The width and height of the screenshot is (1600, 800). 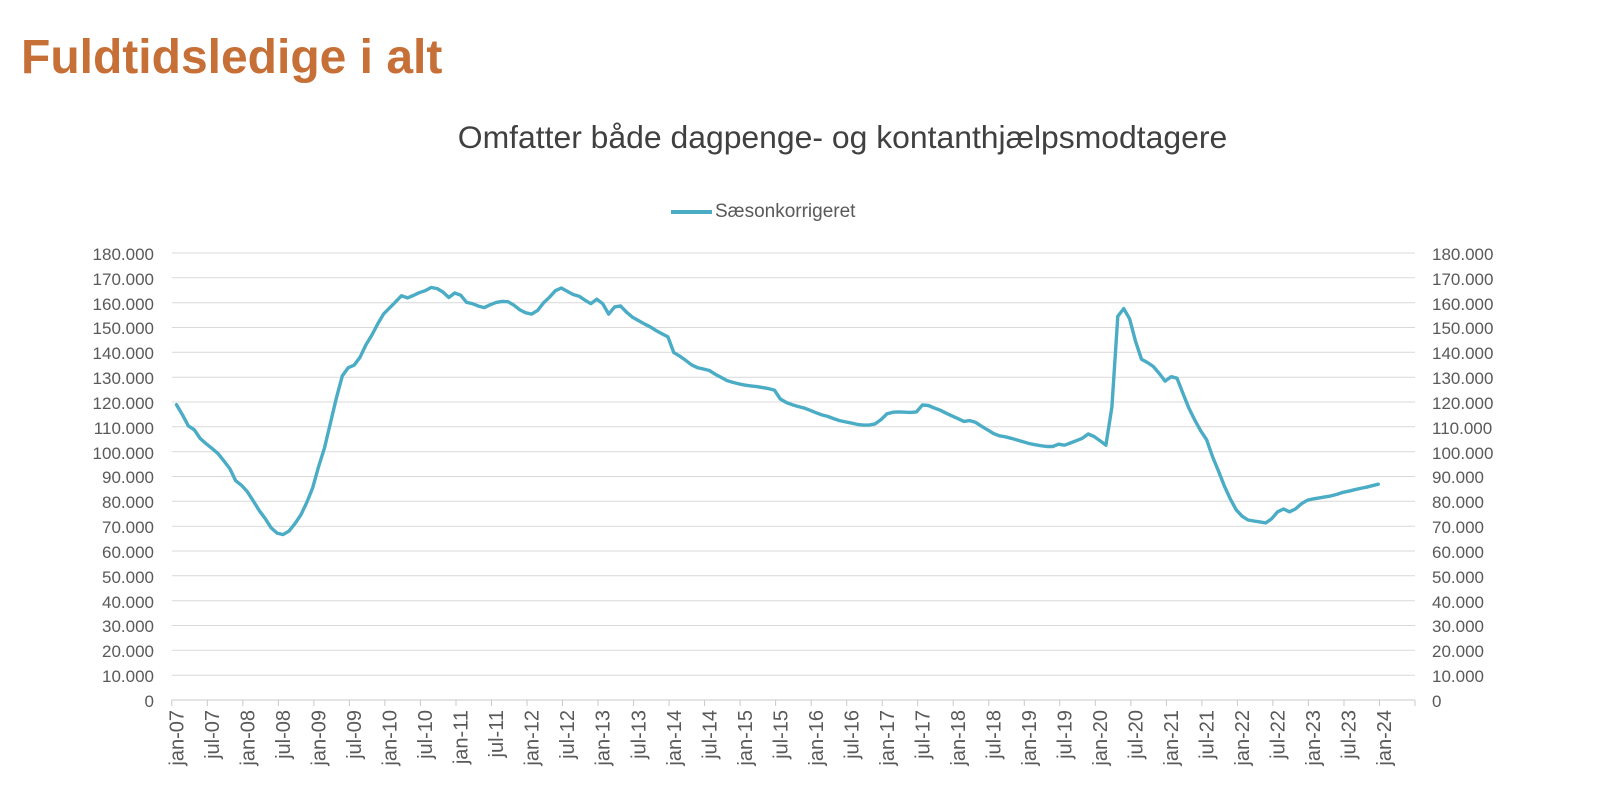 I want to click on svg-text: jan-14, so click(x=675, y=738).